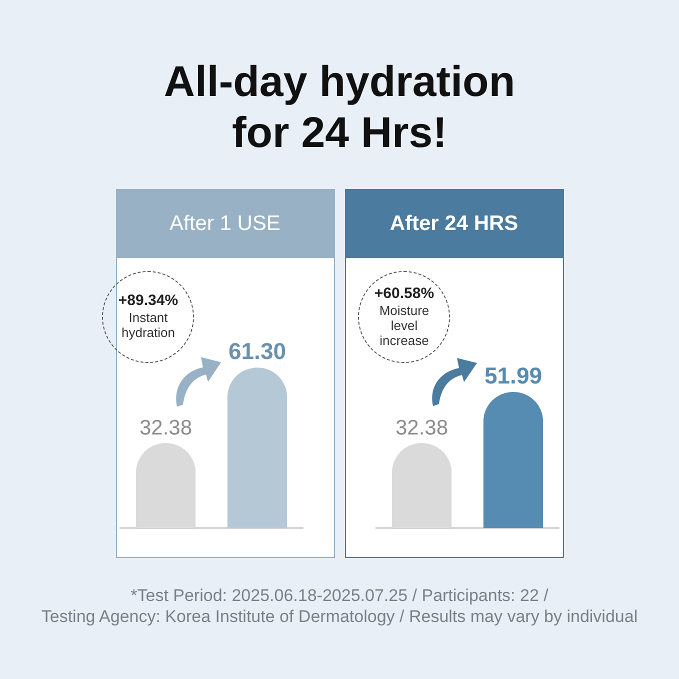 This screenshot has height=679, width=679. I want to click on chart-title: All-day hydration for 24 Hrs!, so click(339, 108).